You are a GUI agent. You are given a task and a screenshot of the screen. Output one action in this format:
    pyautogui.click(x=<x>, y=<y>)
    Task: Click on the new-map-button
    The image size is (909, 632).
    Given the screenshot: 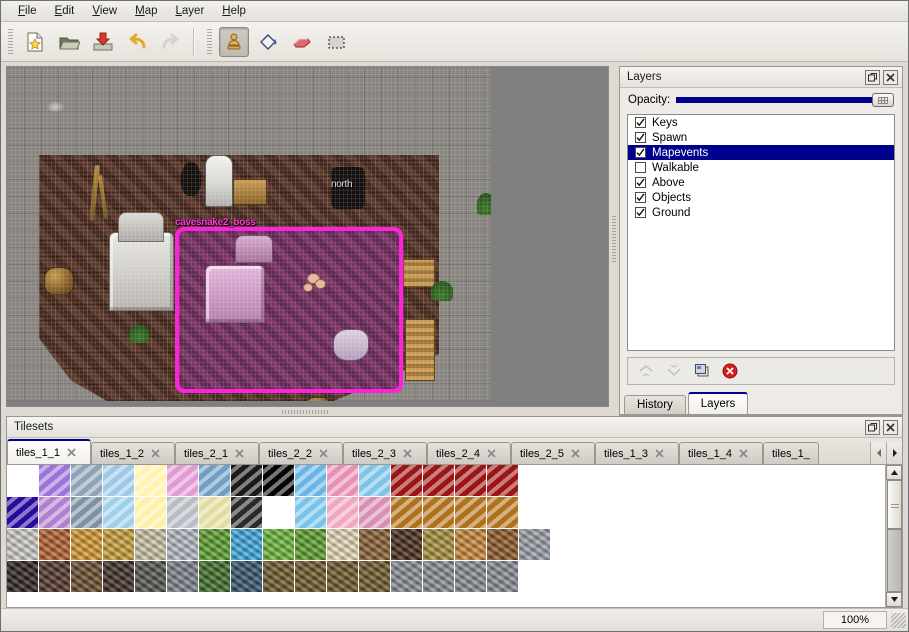 What is the action you would take?
    pyautogui.click(x=35, y=42)
    